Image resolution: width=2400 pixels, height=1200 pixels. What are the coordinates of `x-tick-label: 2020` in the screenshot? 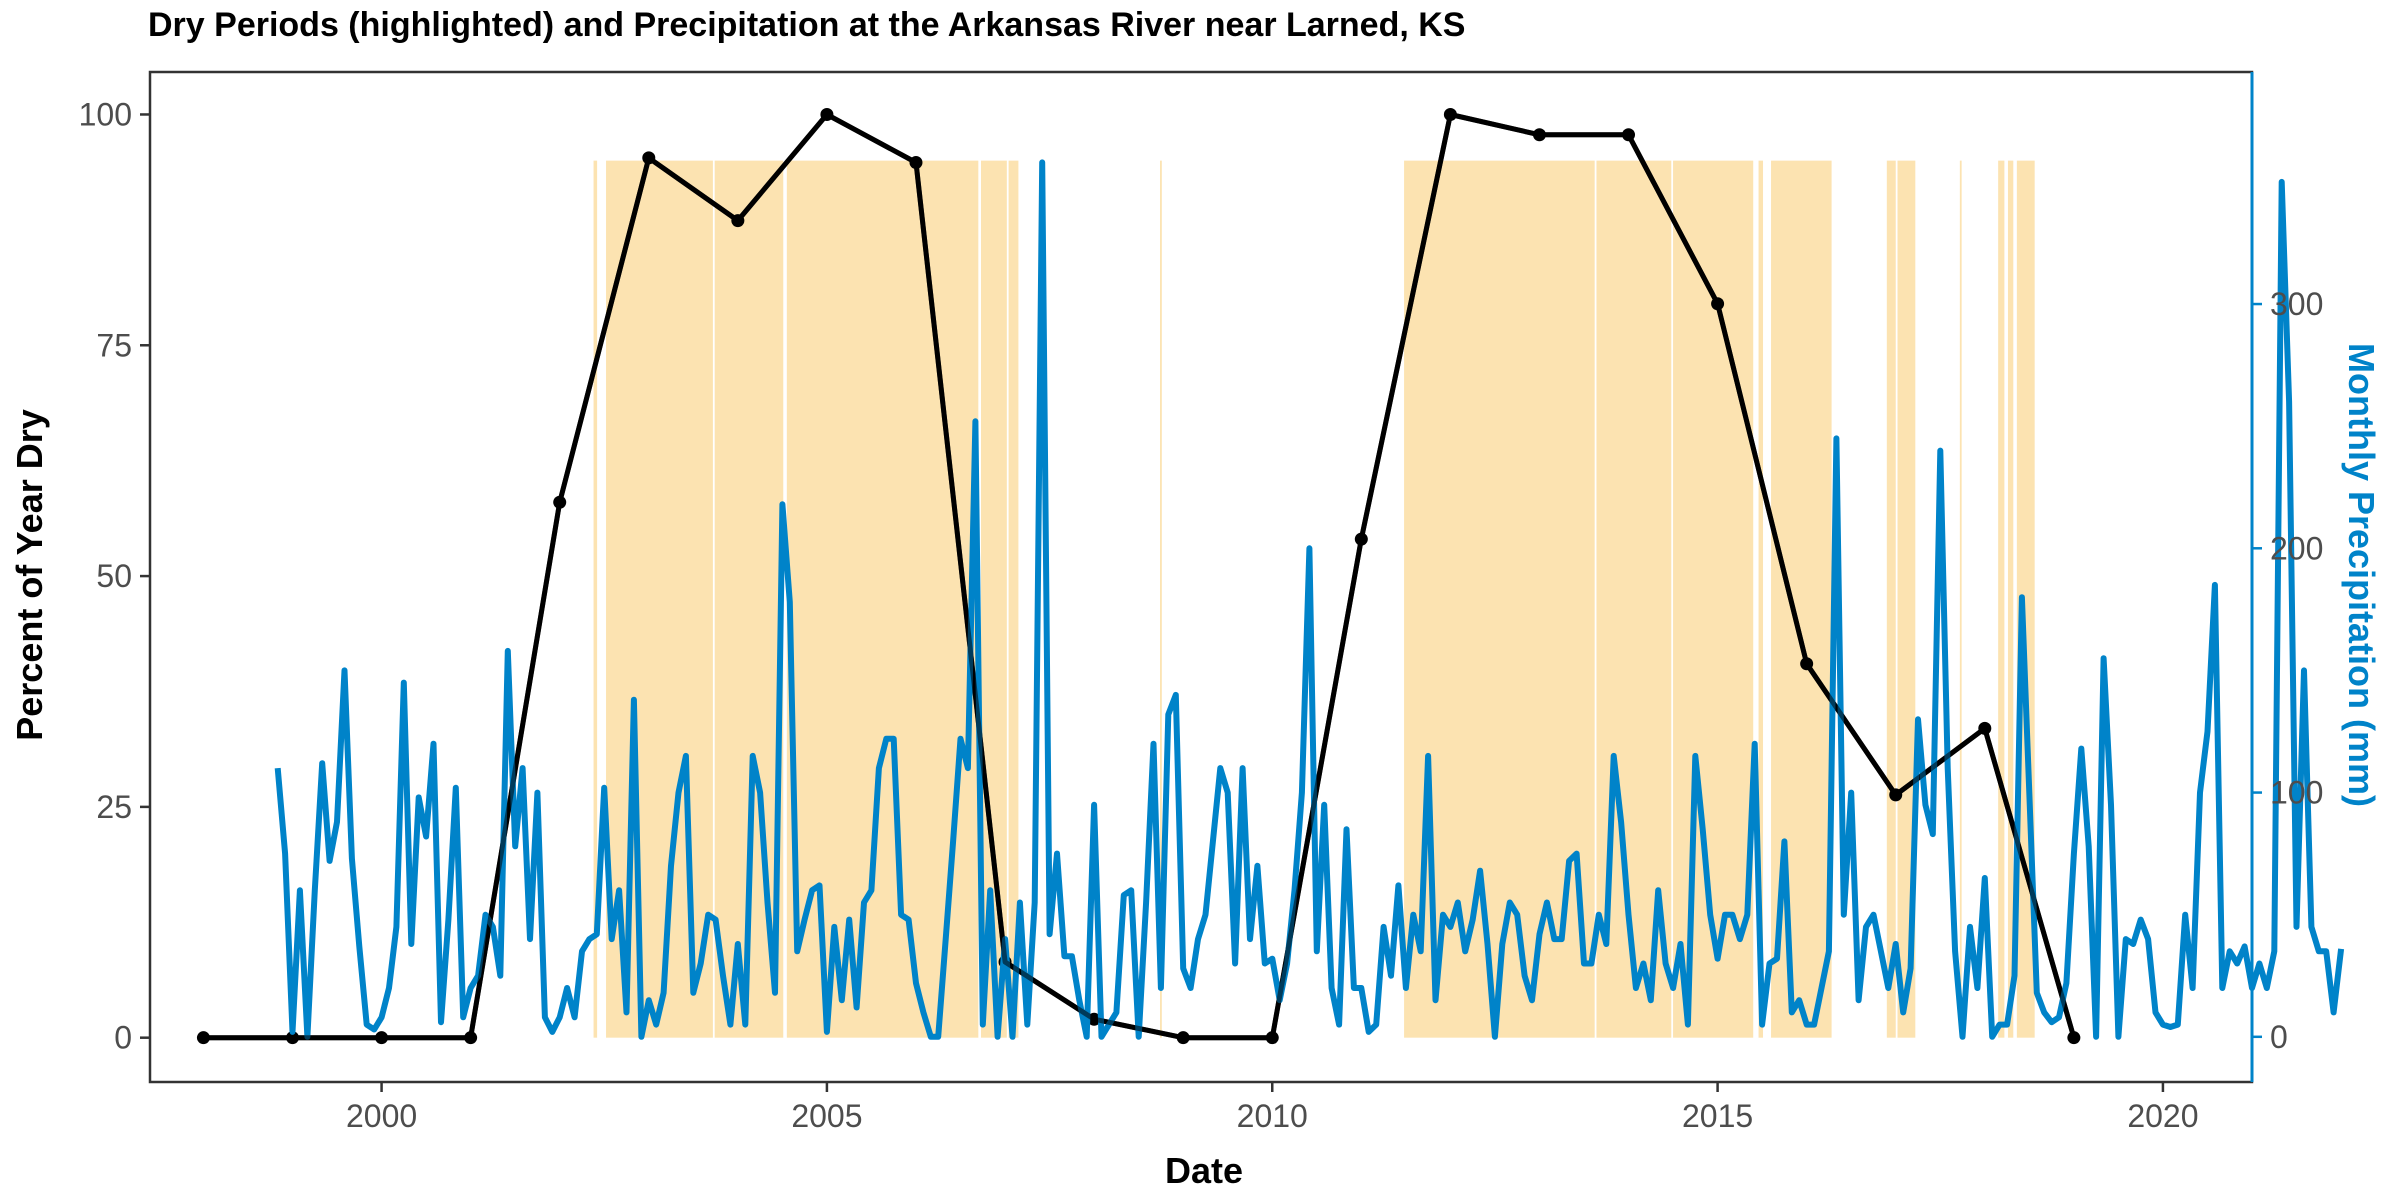 It's located at (2162, 1116).